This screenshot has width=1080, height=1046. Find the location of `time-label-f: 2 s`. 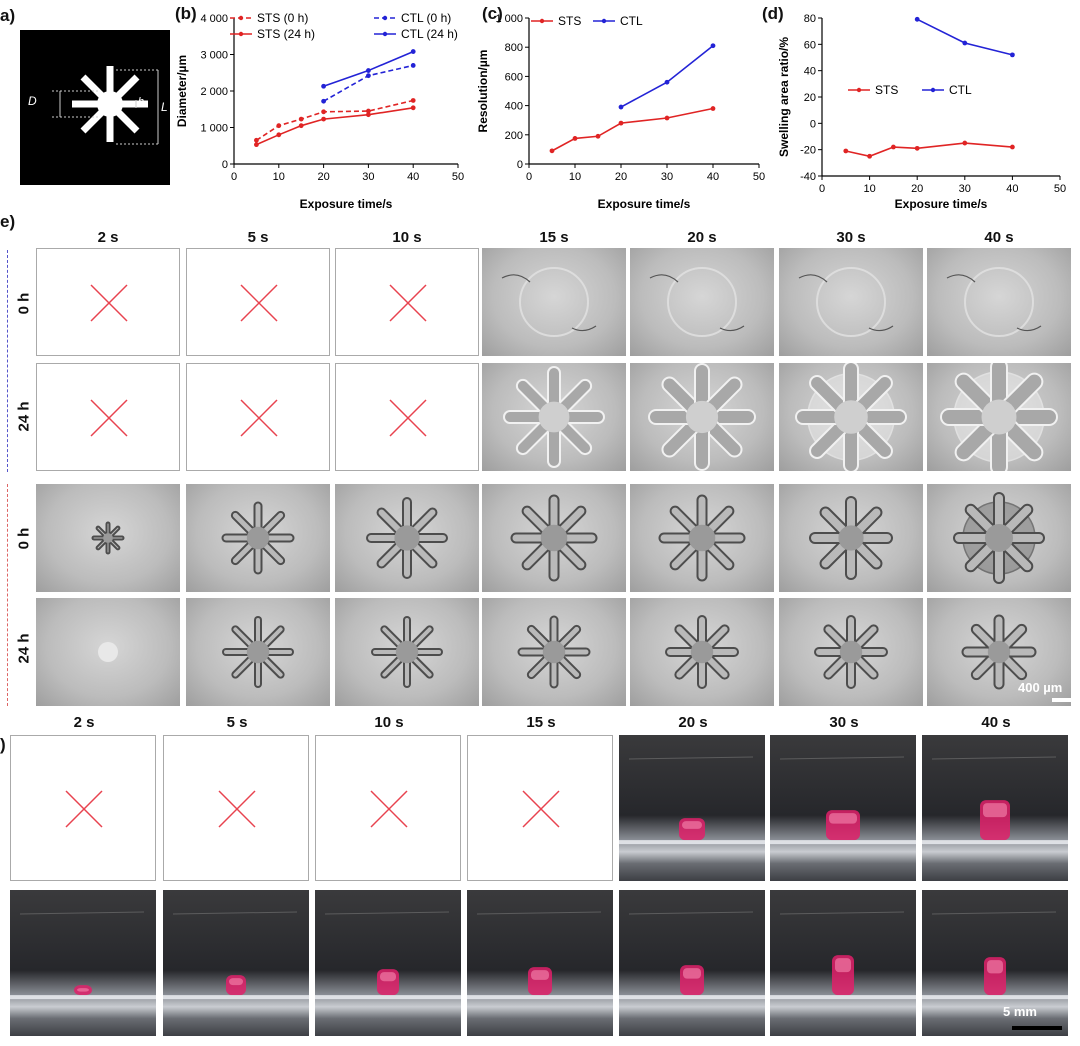

time-label-f: 2 s is located at coordinates (84, 722).